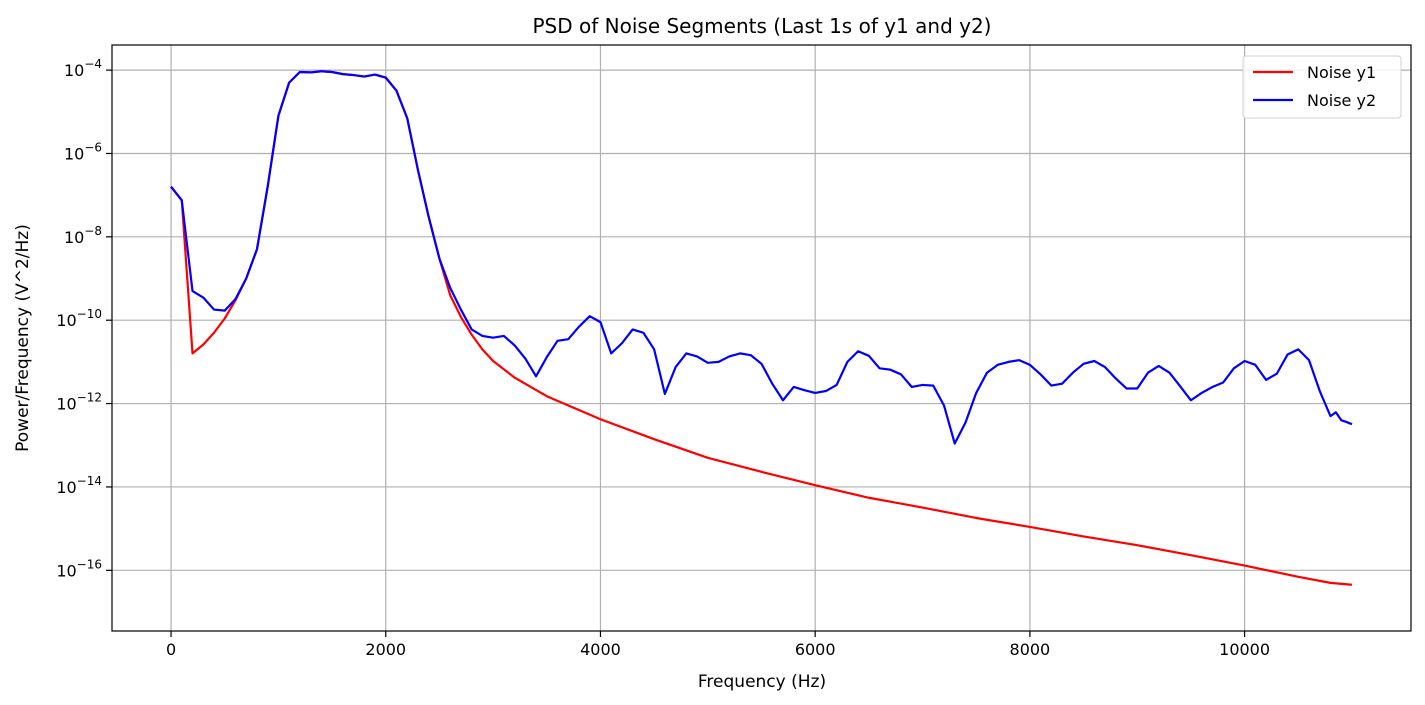  Describe the element at coordinates (93, 231) in the screenshot. I see `y-tick-exponent: −8` at that location.